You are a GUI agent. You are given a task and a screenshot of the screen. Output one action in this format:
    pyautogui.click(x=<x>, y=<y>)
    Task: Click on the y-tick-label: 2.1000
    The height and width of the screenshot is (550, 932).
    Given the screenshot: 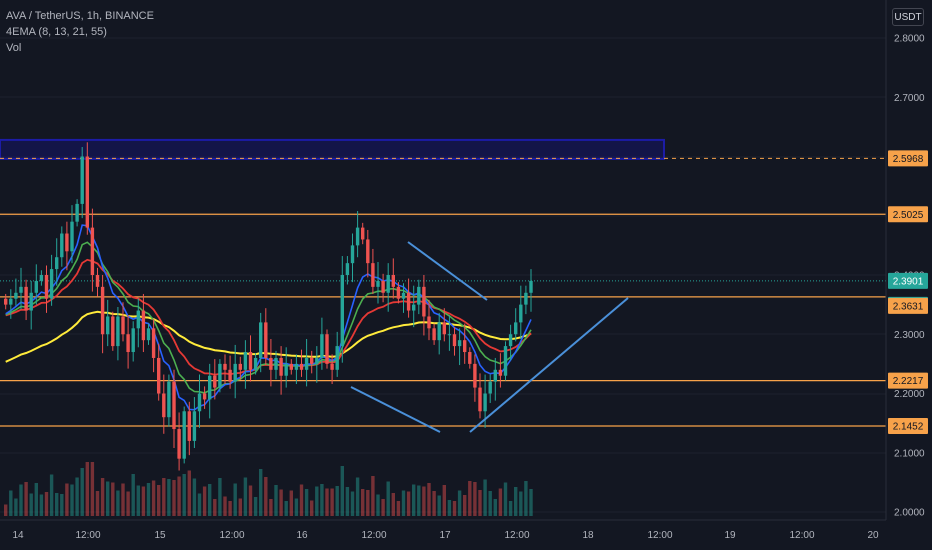 What is the action you would take?
    pyautogui.click(x=909, y=453)
    